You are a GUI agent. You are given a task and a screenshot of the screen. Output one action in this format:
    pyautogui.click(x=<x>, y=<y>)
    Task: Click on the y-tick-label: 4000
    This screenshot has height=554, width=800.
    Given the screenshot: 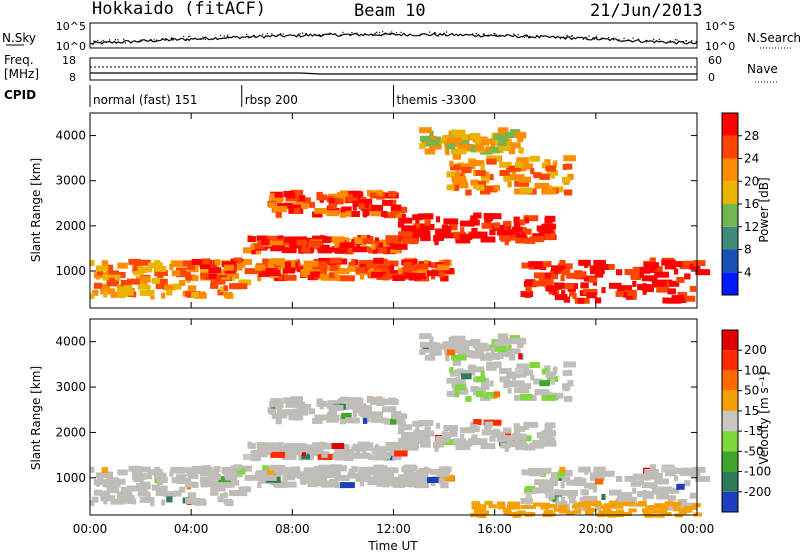 What is the action you would take?
    pyautogui.click(x=70, y=136)
    